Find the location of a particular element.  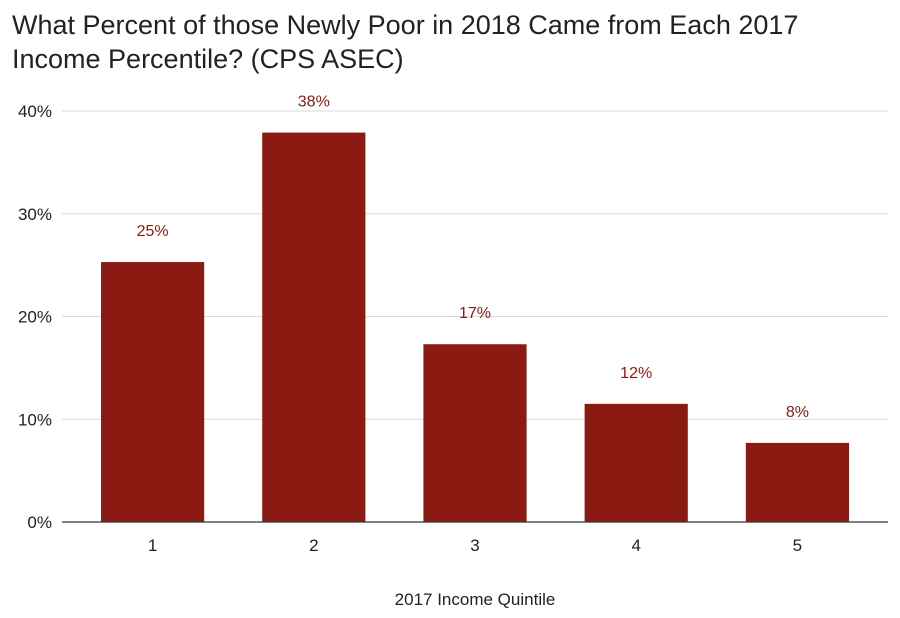

y-tick-label: 0% is located at coordinates (39, 522).